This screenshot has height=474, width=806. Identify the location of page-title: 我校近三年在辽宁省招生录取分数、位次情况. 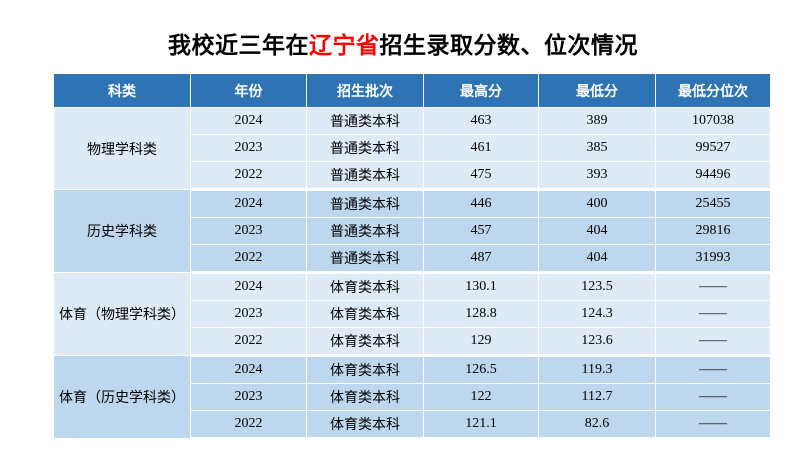
(403, 45).